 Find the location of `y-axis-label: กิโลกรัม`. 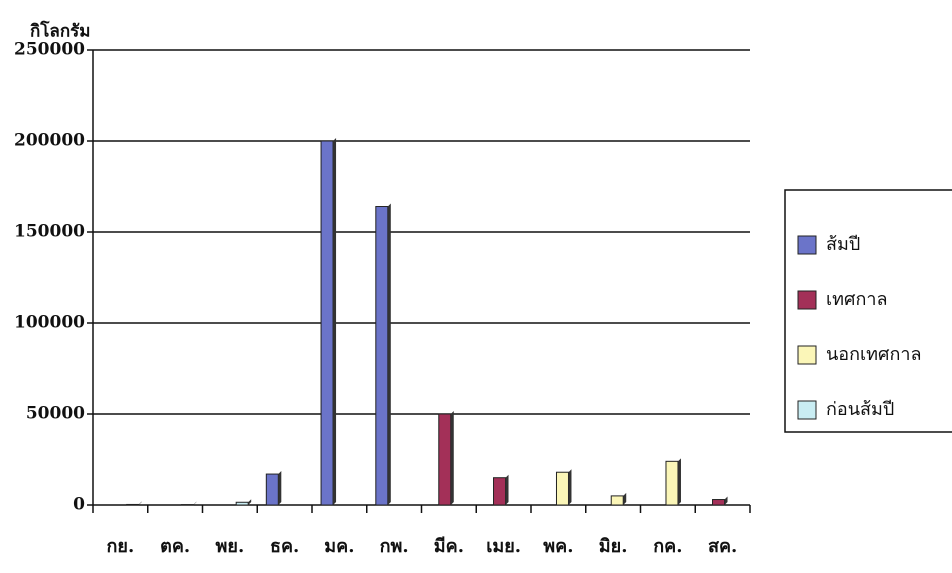

y-axis-label: กิโลกรัม is located at coordinates (60, 31).